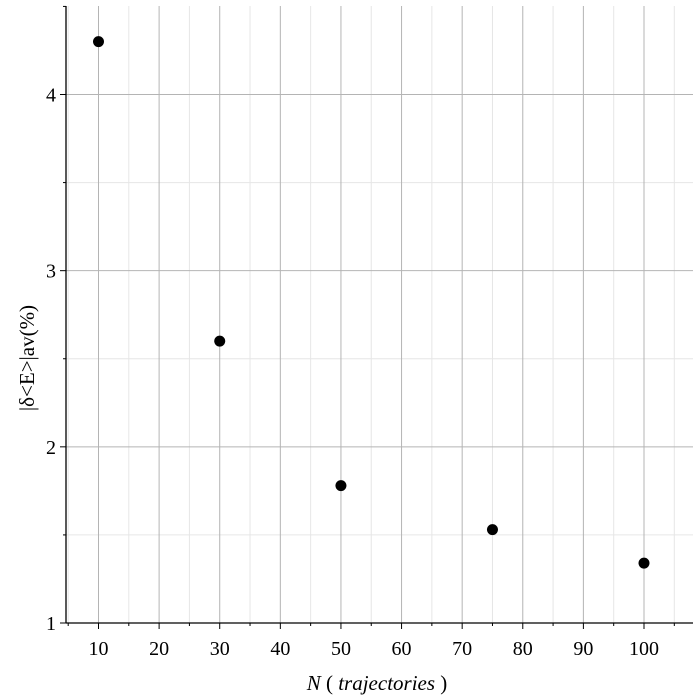 The height and width of the screenshot is (700, 700). I want to click on x-axis-title-unit: trajectories, so click(386, 683).